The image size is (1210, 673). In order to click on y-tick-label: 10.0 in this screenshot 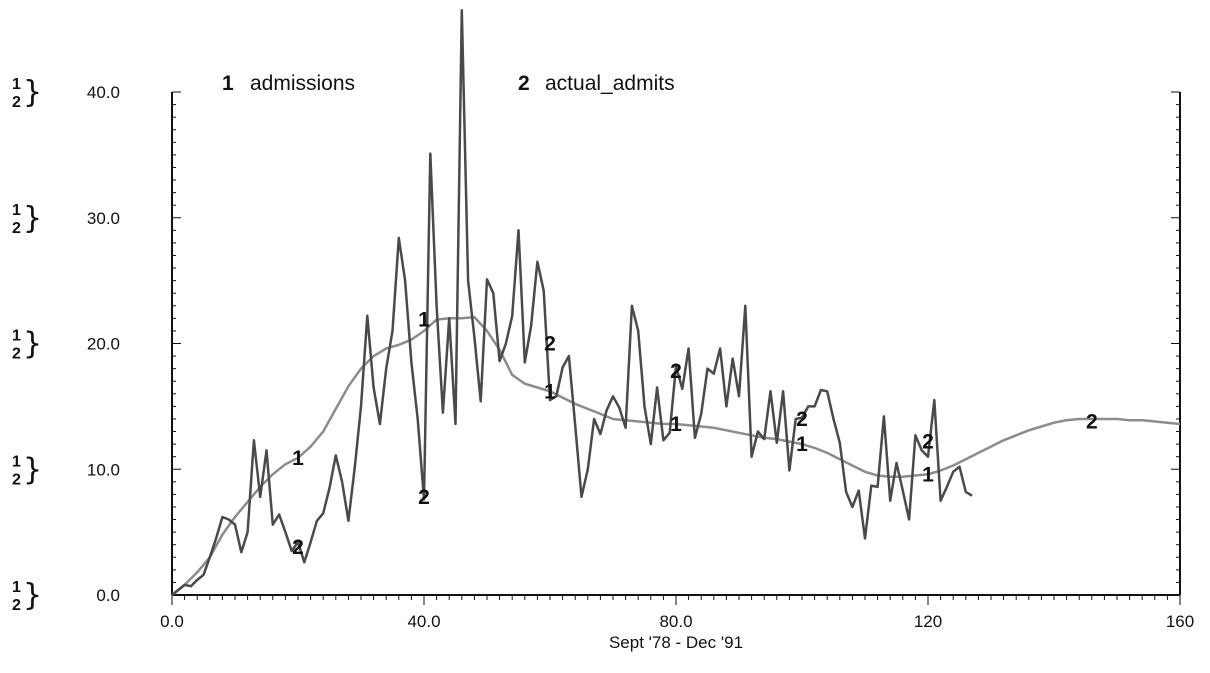, I will do `click(103, 469)`.